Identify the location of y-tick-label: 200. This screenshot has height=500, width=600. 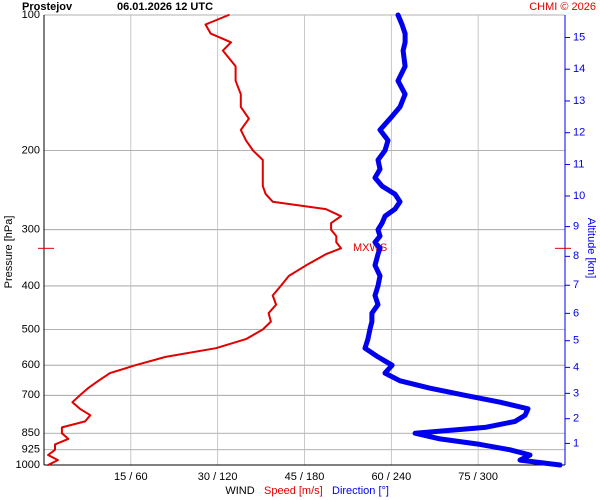
(31, 150).